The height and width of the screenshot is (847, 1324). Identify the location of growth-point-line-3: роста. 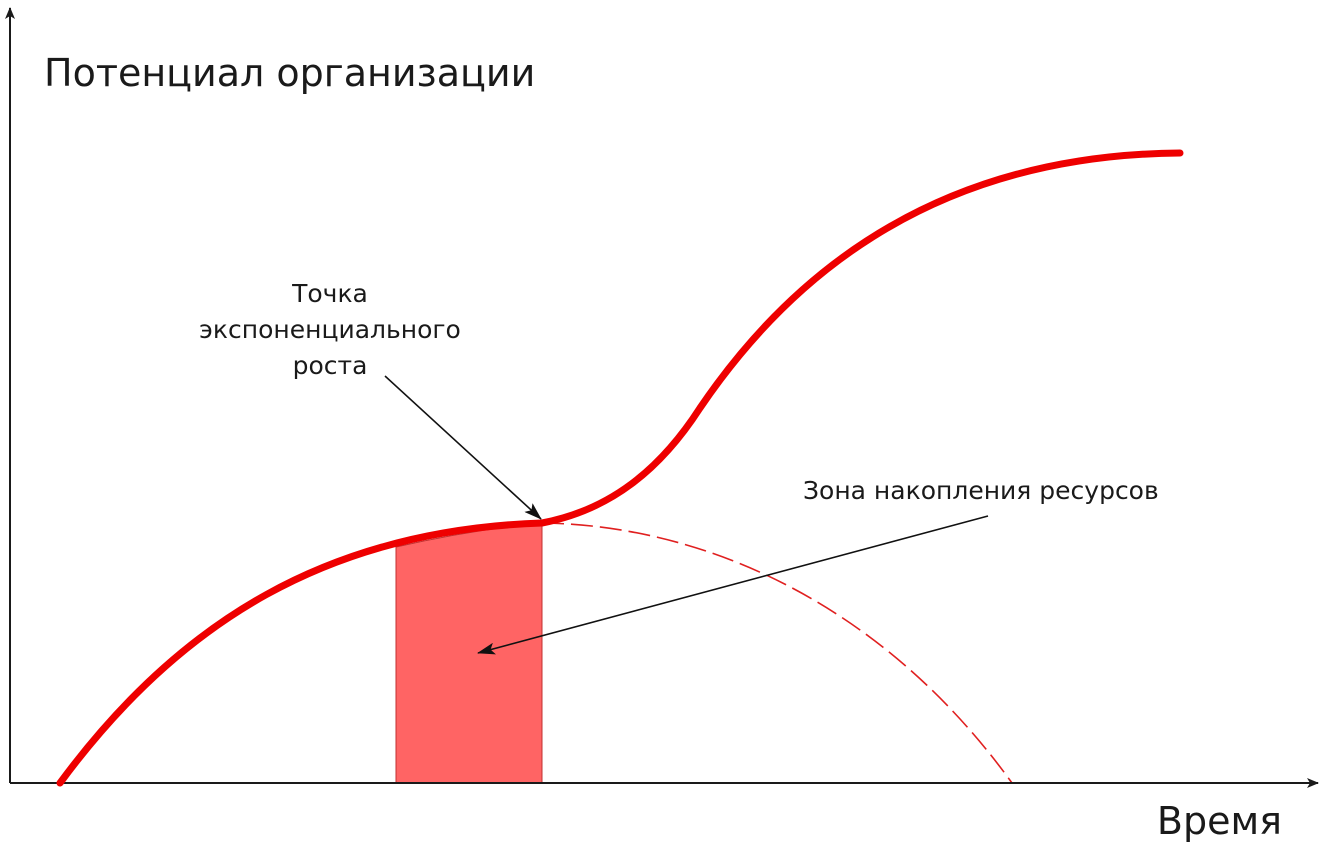
(330, 365).